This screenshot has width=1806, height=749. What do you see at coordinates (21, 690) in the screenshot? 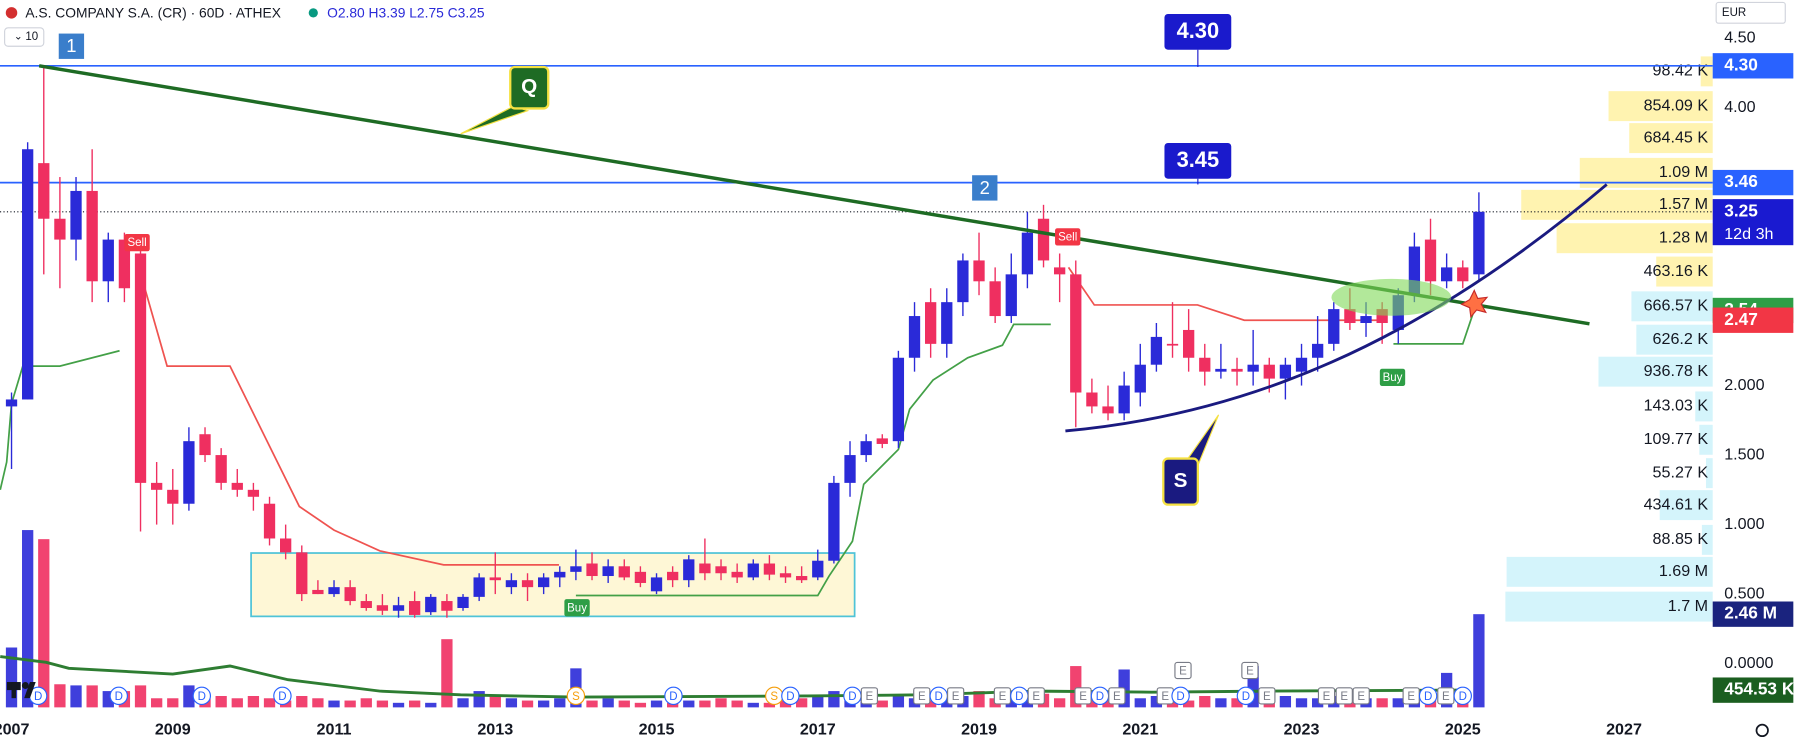
I see `tv-logo` at bounding box center [21, 690].